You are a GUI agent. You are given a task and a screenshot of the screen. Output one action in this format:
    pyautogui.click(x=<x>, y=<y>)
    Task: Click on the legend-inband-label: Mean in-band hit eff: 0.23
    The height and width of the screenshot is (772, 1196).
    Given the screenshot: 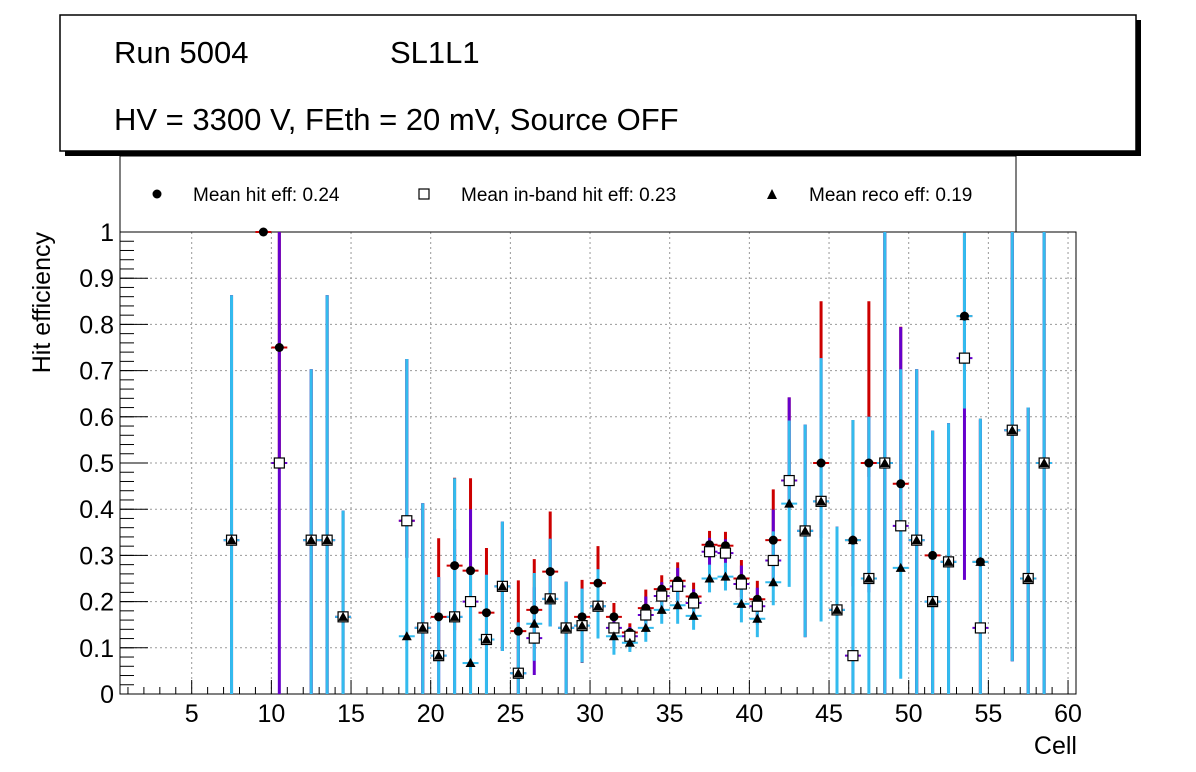 What is the action you would take?
    pyautogui.click(x=568, y=195)
    